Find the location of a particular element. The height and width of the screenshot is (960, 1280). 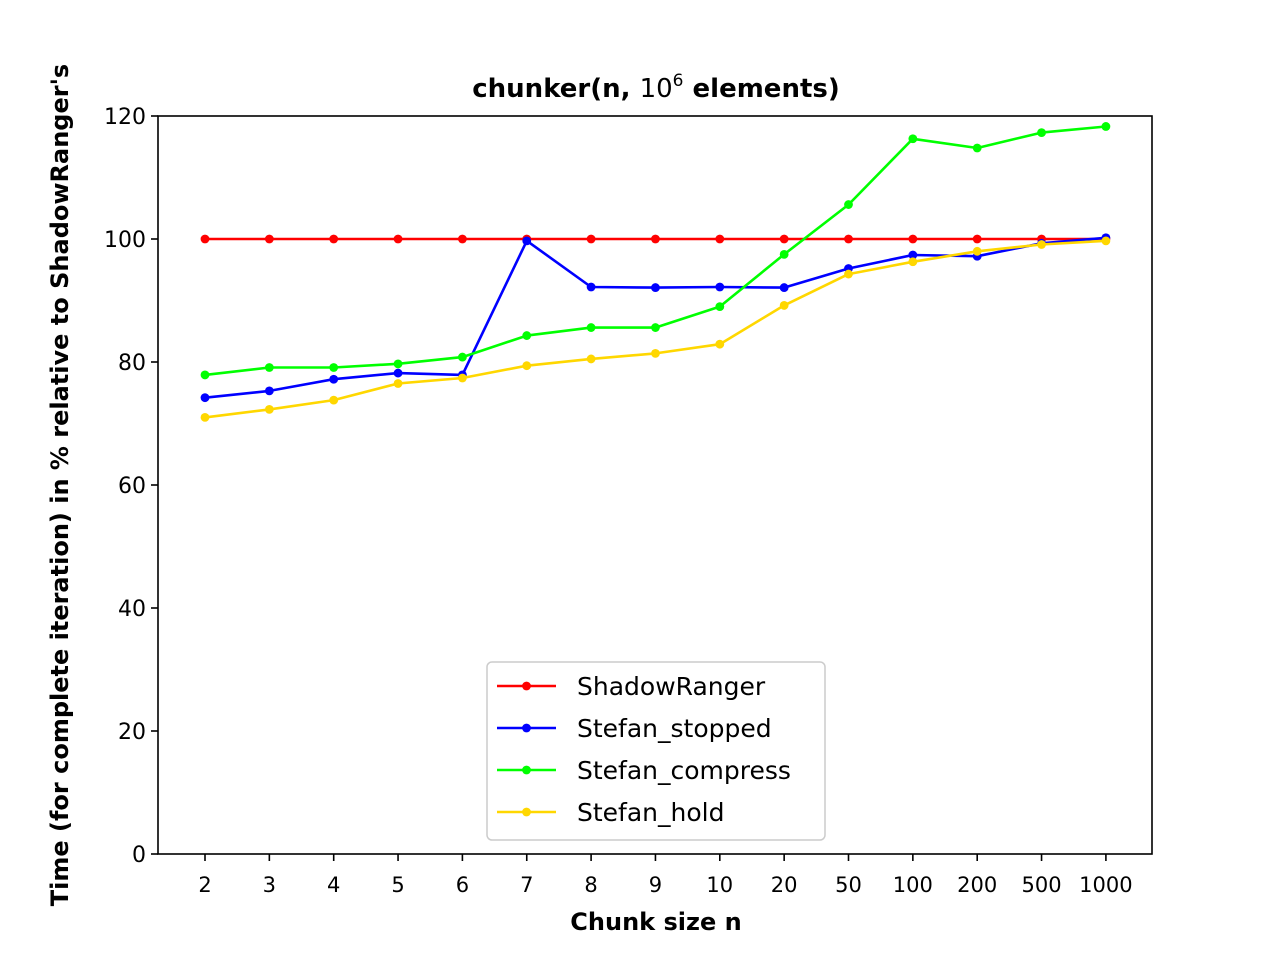

legend-box is located at coordinates (656, 751).